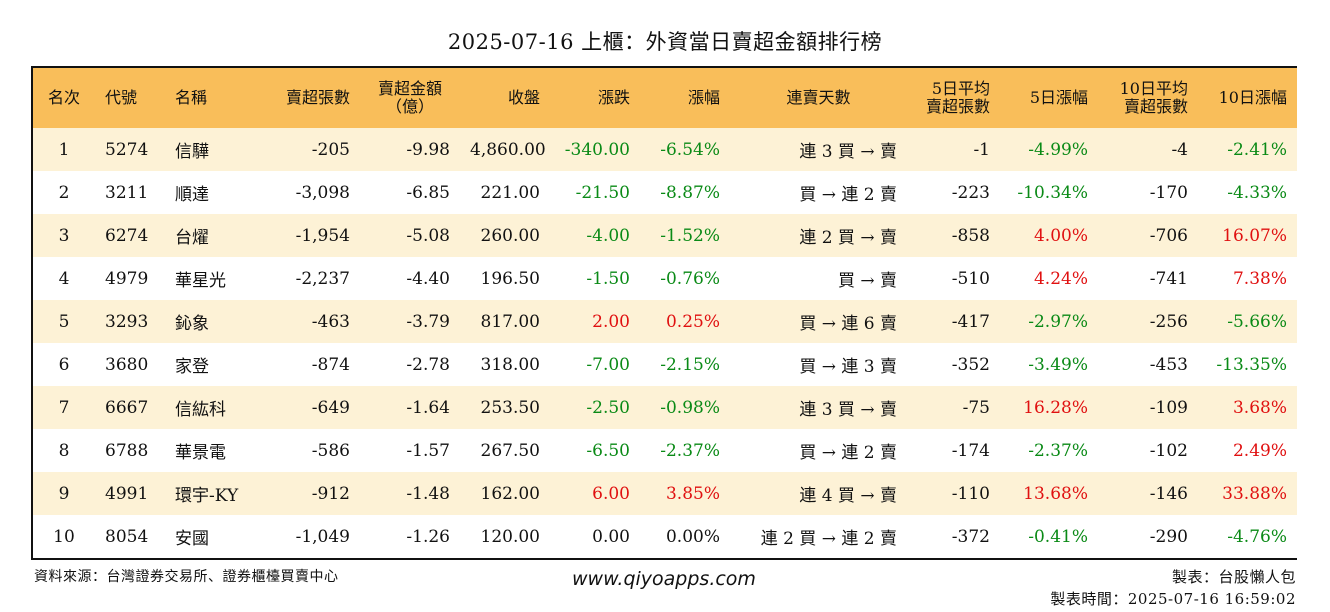  What do you see at coordinates (64, 278) in the screenshot?
I see `cell-rank: 4` at bounding box center [64, 278].